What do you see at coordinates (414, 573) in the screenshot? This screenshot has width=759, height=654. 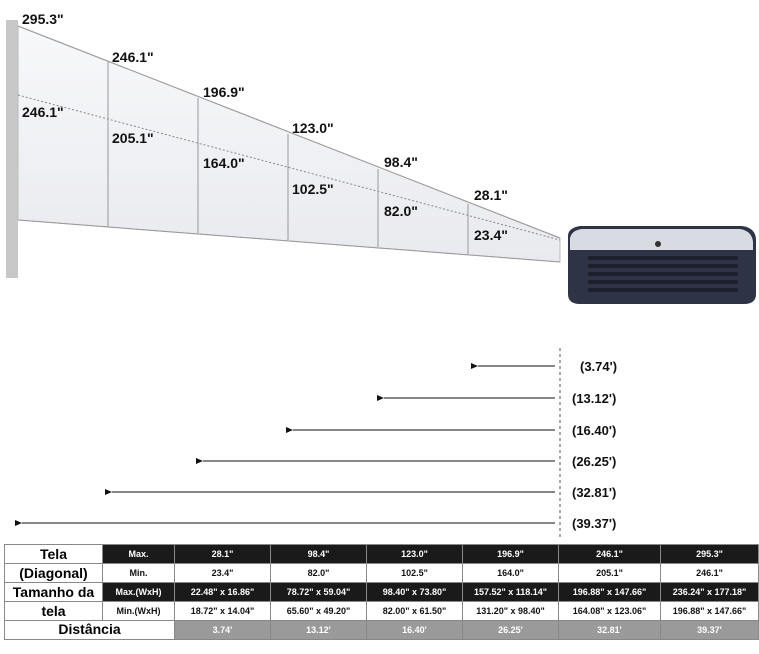 I see `min-diag-cell: 102.5"` at bounding box center [414, 573].